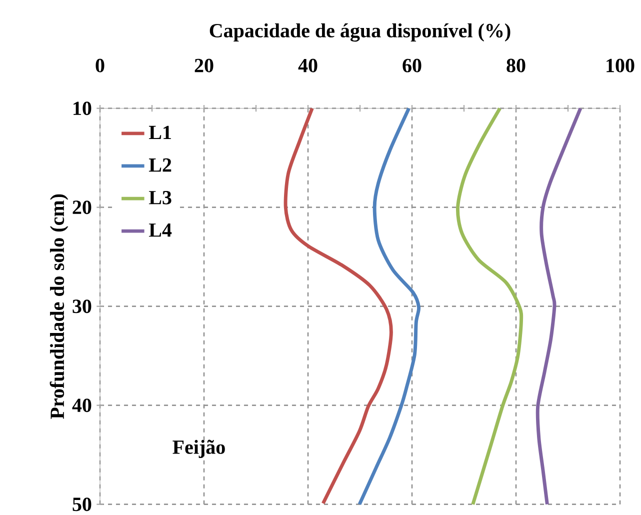 This screenshot has height=515, width=641. Describe the element at coordinates (160, 230) in the screenshot. I see `legend-label: L4` at that location.